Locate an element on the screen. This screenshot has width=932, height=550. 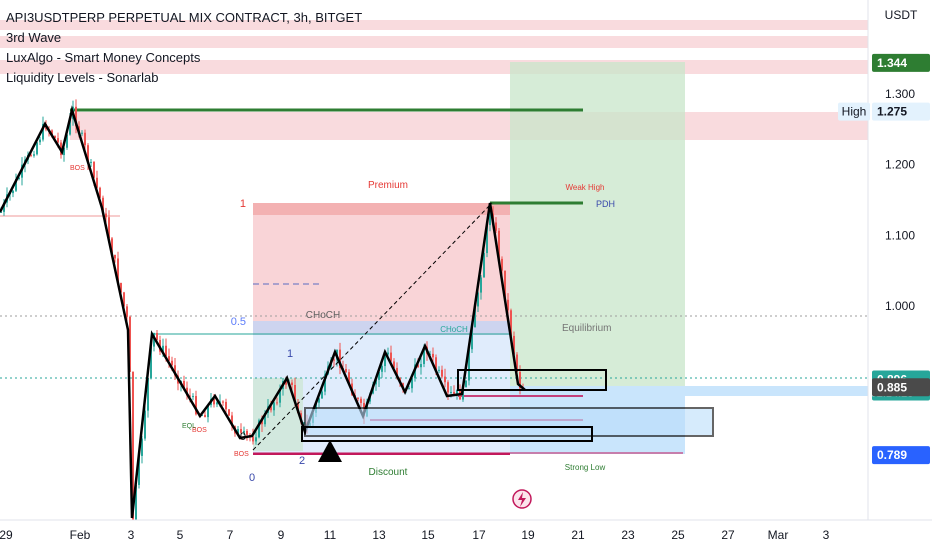
choch-label: CHoCH is located at coordinates (323, 315).